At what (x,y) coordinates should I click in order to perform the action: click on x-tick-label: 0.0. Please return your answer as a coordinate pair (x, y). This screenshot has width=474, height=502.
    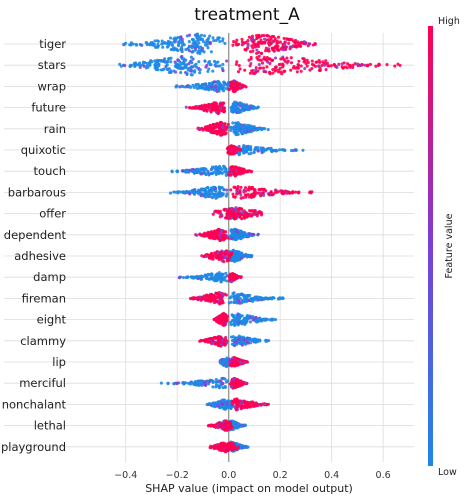
    Looking at the image, I should click on (228, 475).